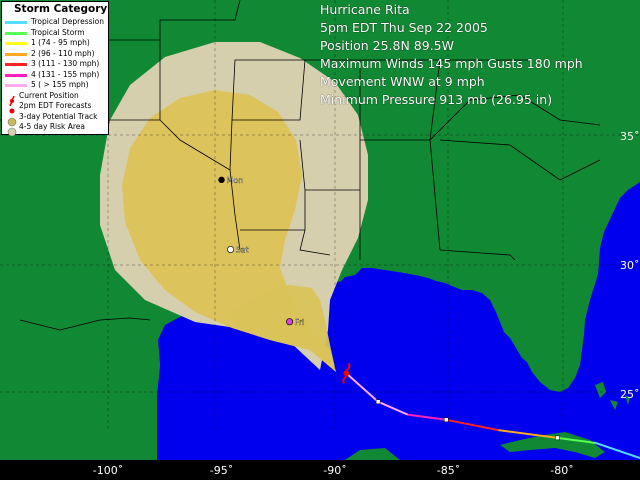  I want to click on lat-label: 30˚, so click(630, 265).